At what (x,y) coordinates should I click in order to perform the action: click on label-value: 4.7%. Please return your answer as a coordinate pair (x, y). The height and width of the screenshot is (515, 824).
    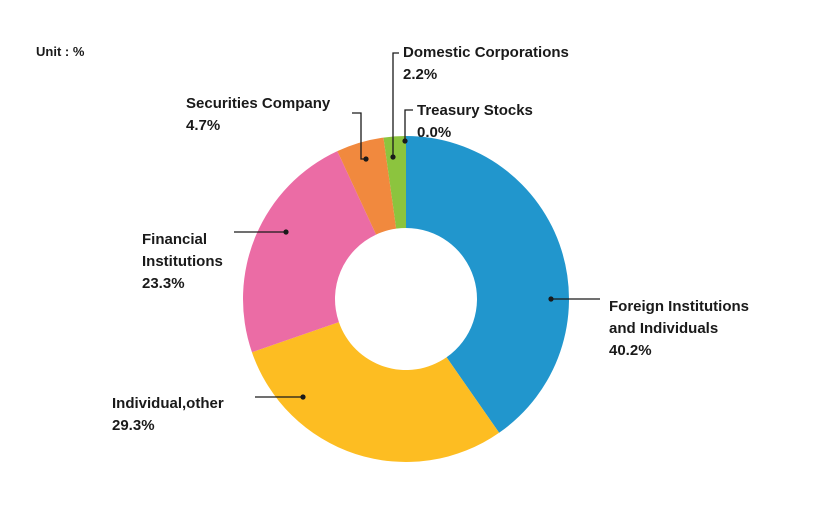
    Looking at the image, I should click on (203, 125).